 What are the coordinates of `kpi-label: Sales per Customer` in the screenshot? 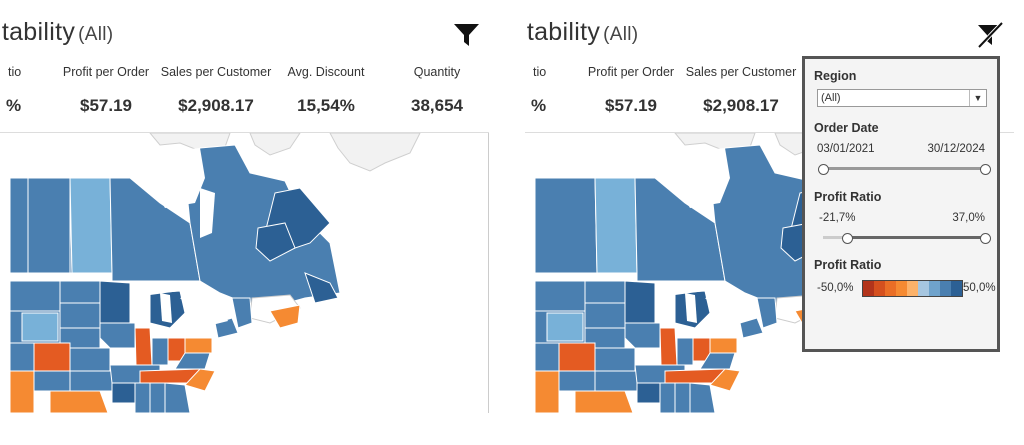 It's located at (741, 72).